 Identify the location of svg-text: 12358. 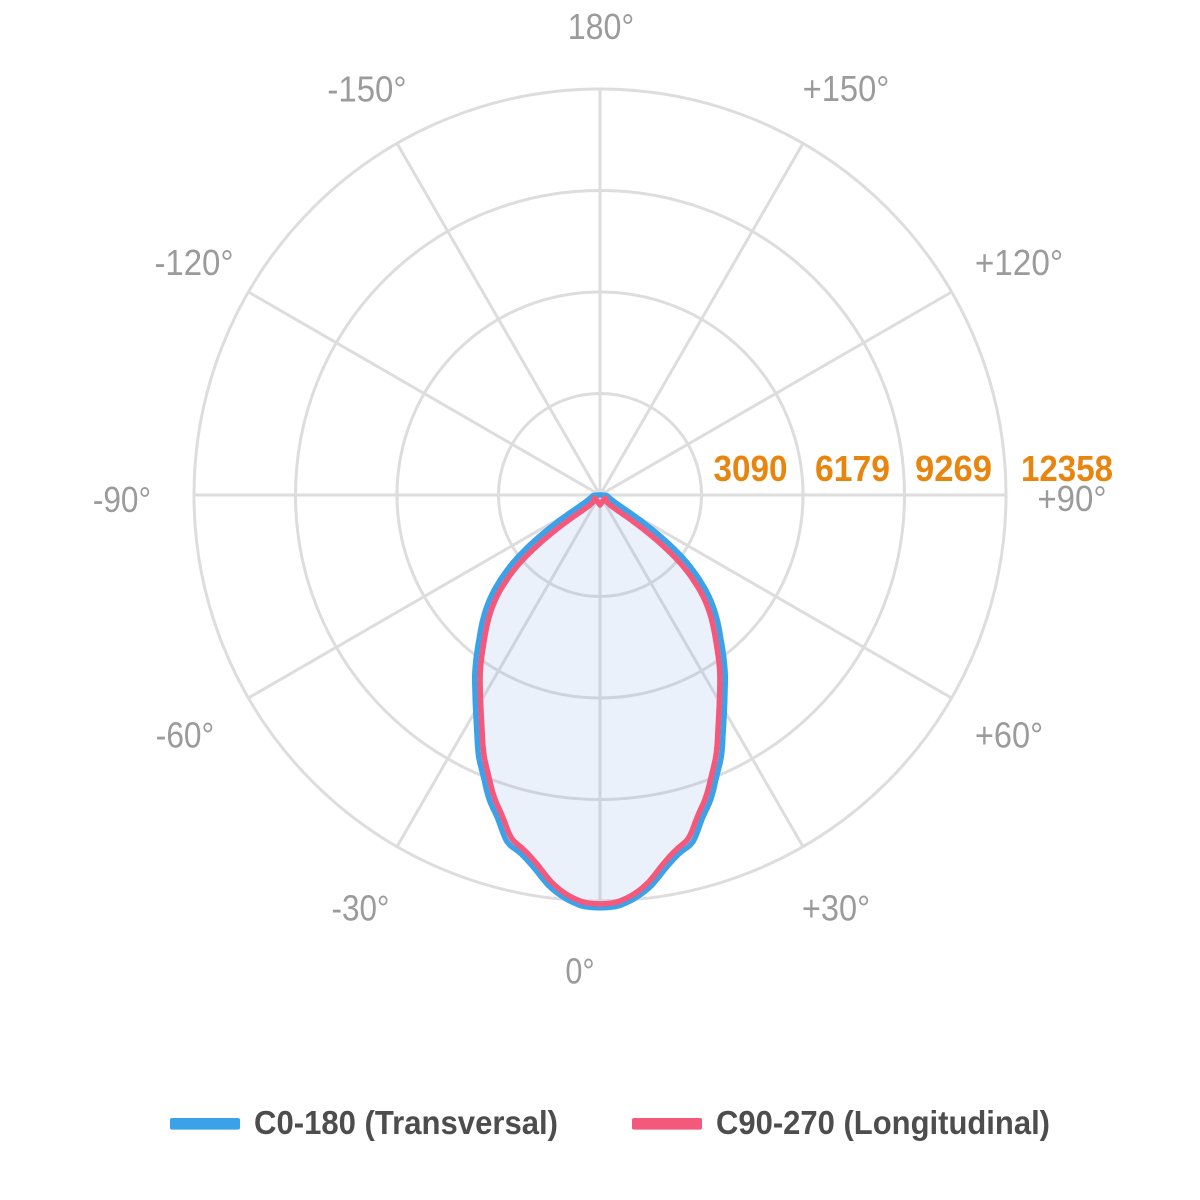
(1067, 468).